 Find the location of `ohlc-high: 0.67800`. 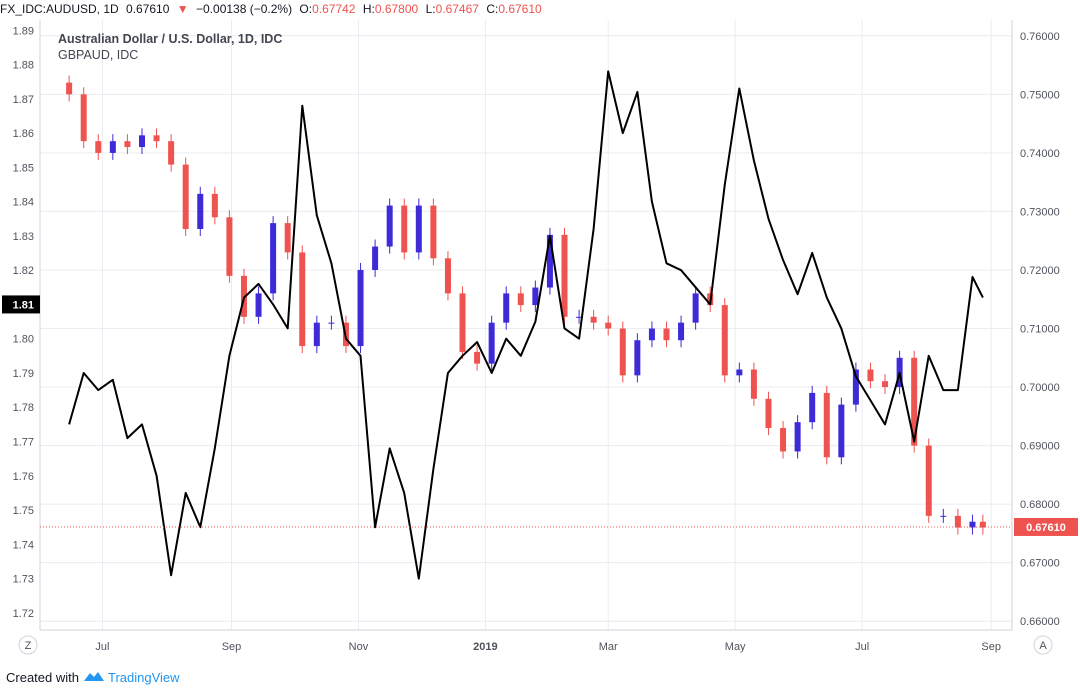

ohlc-high: 0.67800 is located at coordinates (396, 9).